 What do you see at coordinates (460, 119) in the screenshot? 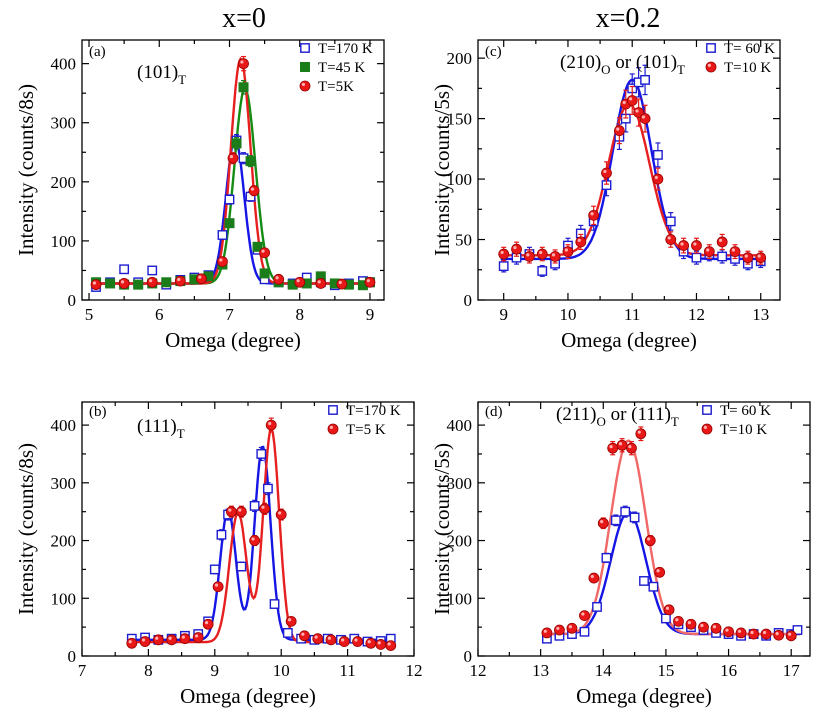
I see `y-tick-label: 150` at bounding box center [460, 119].